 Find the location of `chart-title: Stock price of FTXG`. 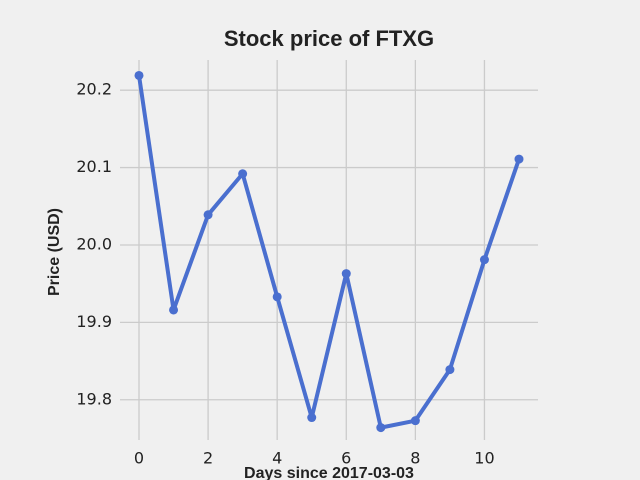

chart-title: Stock price of FTXG is located at coordinates (329, 38).